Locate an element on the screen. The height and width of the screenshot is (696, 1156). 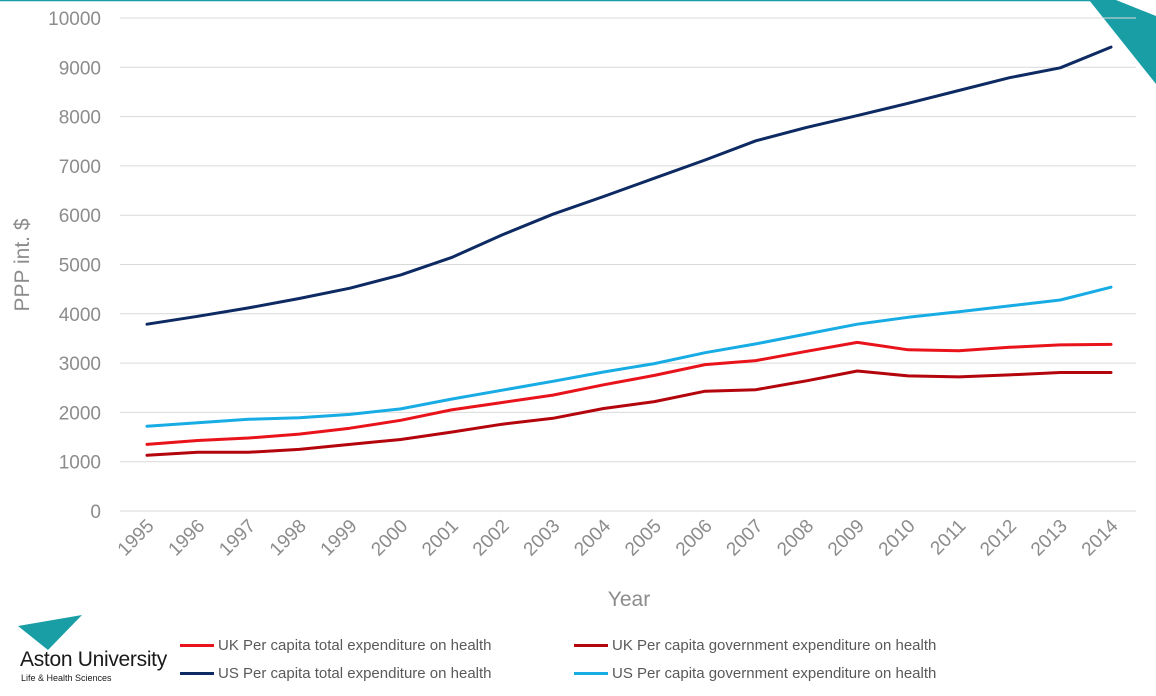
x-tick-label: 2000 is located at coordinates (389, 538).